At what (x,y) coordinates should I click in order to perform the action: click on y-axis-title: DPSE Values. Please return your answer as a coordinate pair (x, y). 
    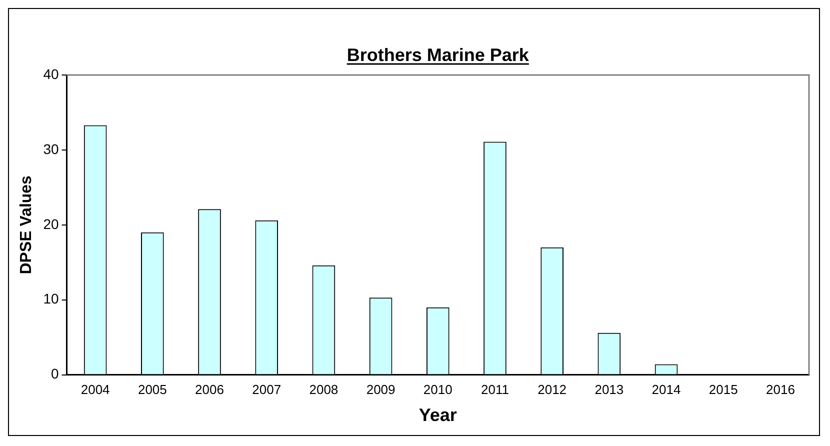
    Looking at the image, I should click on (27, 224).